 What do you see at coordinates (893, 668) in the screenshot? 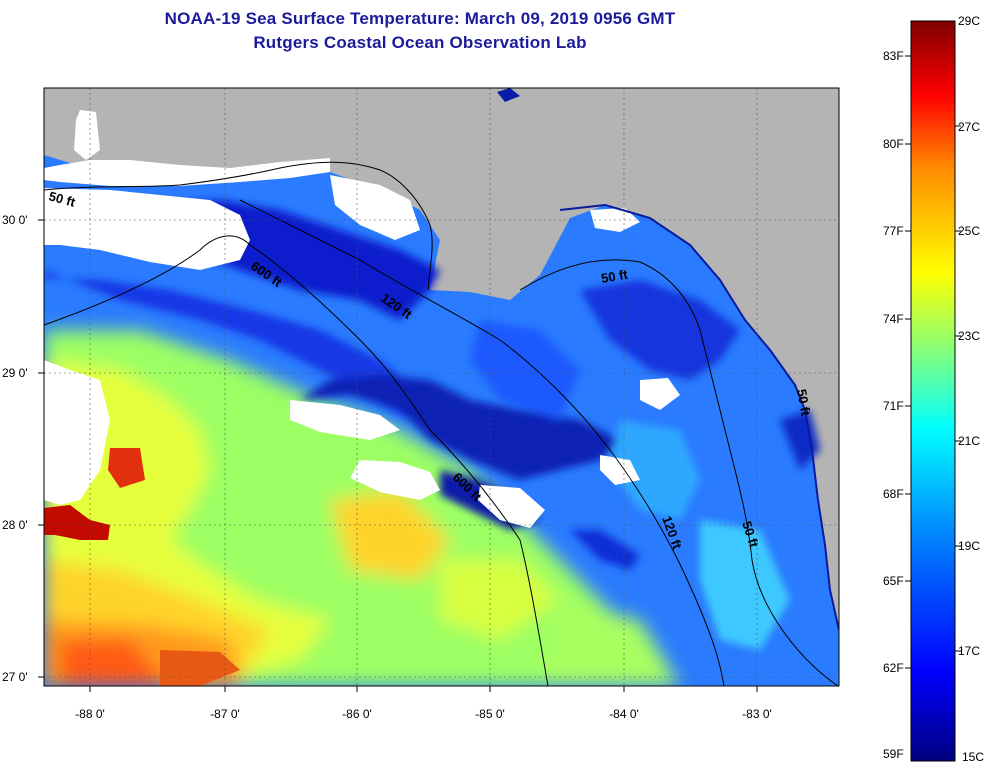
I see `fahrenheit-label: 62F` at bounding box center [893, 668].